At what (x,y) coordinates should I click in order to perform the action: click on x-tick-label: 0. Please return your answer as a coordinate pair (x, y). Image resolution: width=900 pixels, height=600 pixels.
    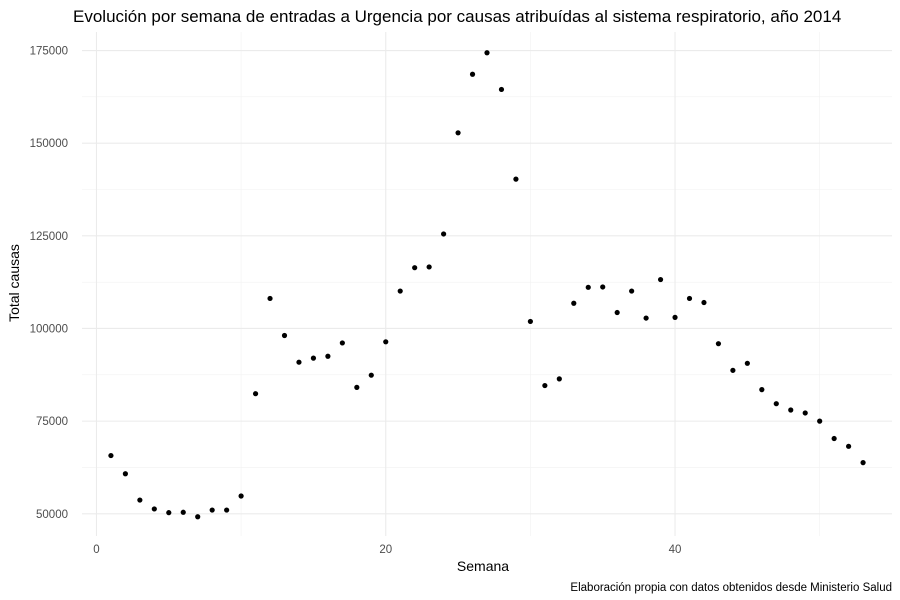
    Looking at the image, I should click on (96, 550).